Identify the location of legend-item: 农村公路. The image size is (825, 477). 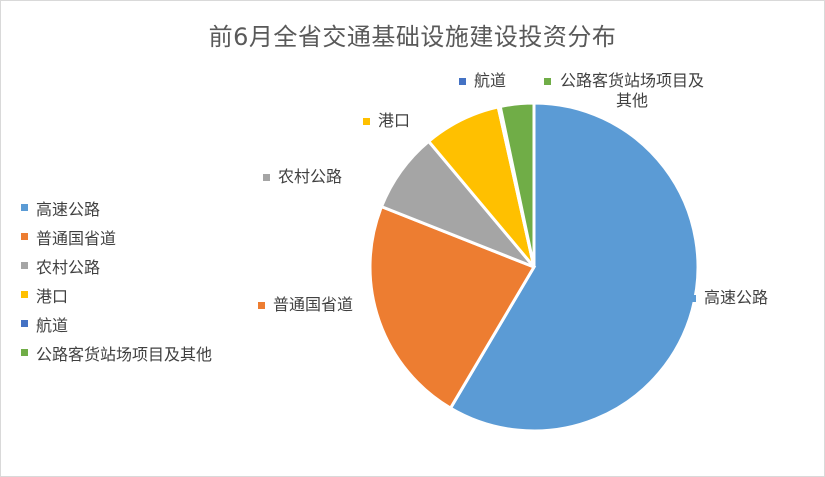
(116, 265).